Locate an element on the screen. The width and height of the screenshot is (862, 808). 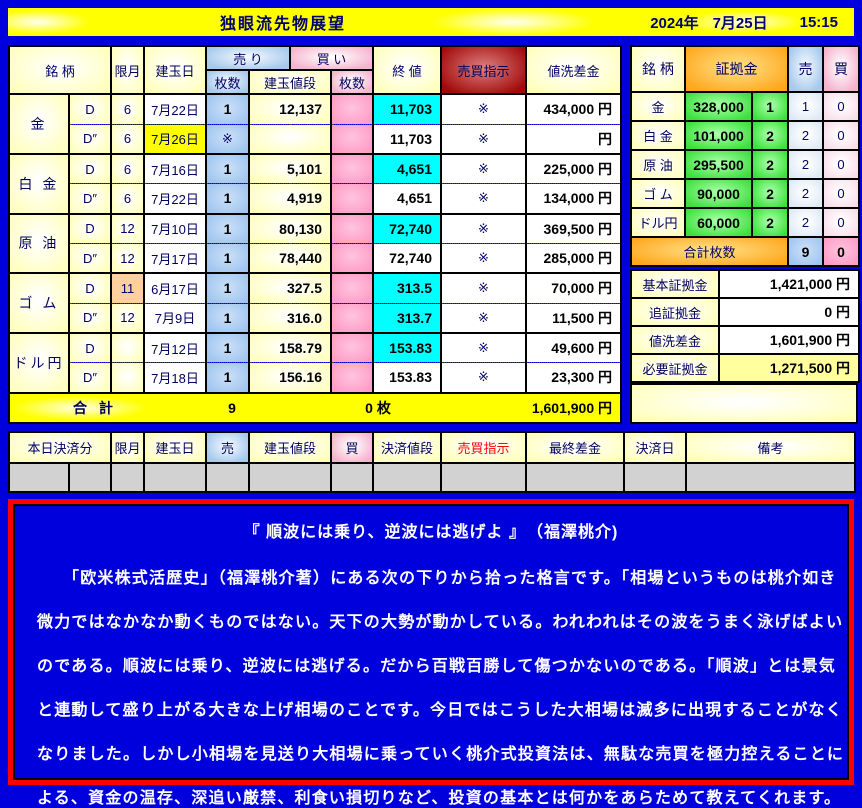
summary-value: 0 円 is located at coordinates (789, 312).